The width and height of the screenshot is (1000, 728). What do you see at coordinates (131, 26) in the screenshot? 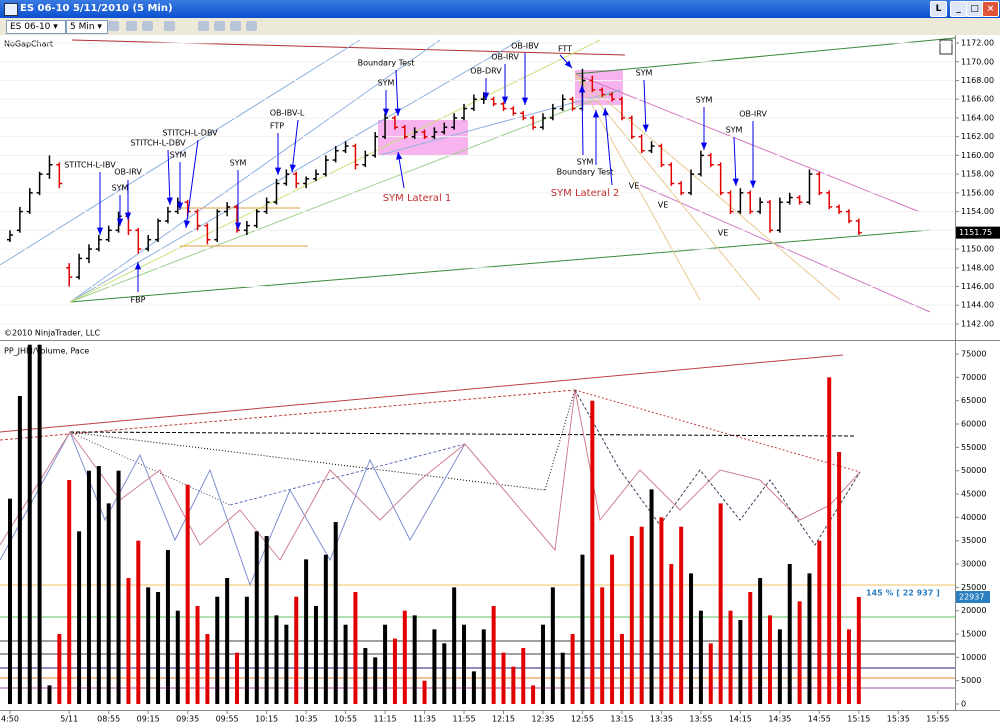
I see `zoom-in-tool` at bounding box center [131, 26].